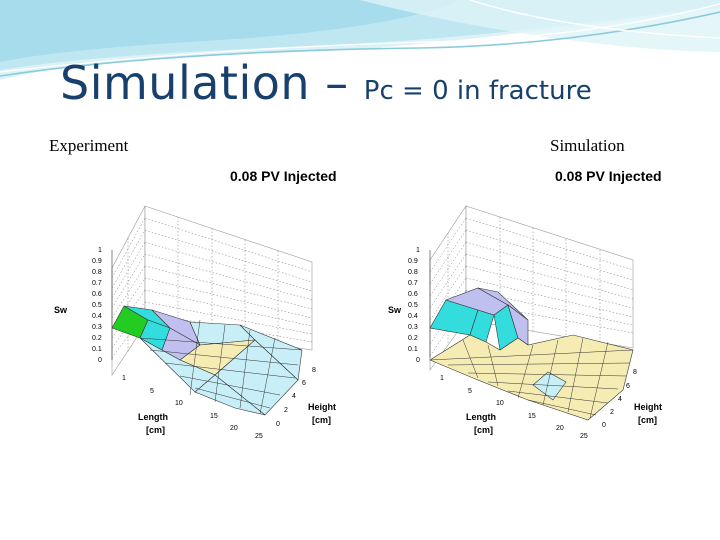 Image resolution: width=720 pixels, height=540 pixels. I want to click on surface-patch-cream, so click(531, 377).